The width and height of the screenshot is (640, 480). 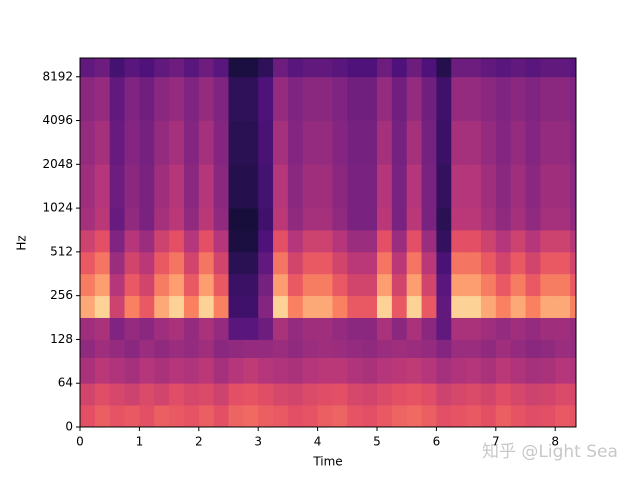 What do you see at coordinates (496, 442) in the screenshot?
I see `x-tick-label: 7` at bounding box center [496, 442].